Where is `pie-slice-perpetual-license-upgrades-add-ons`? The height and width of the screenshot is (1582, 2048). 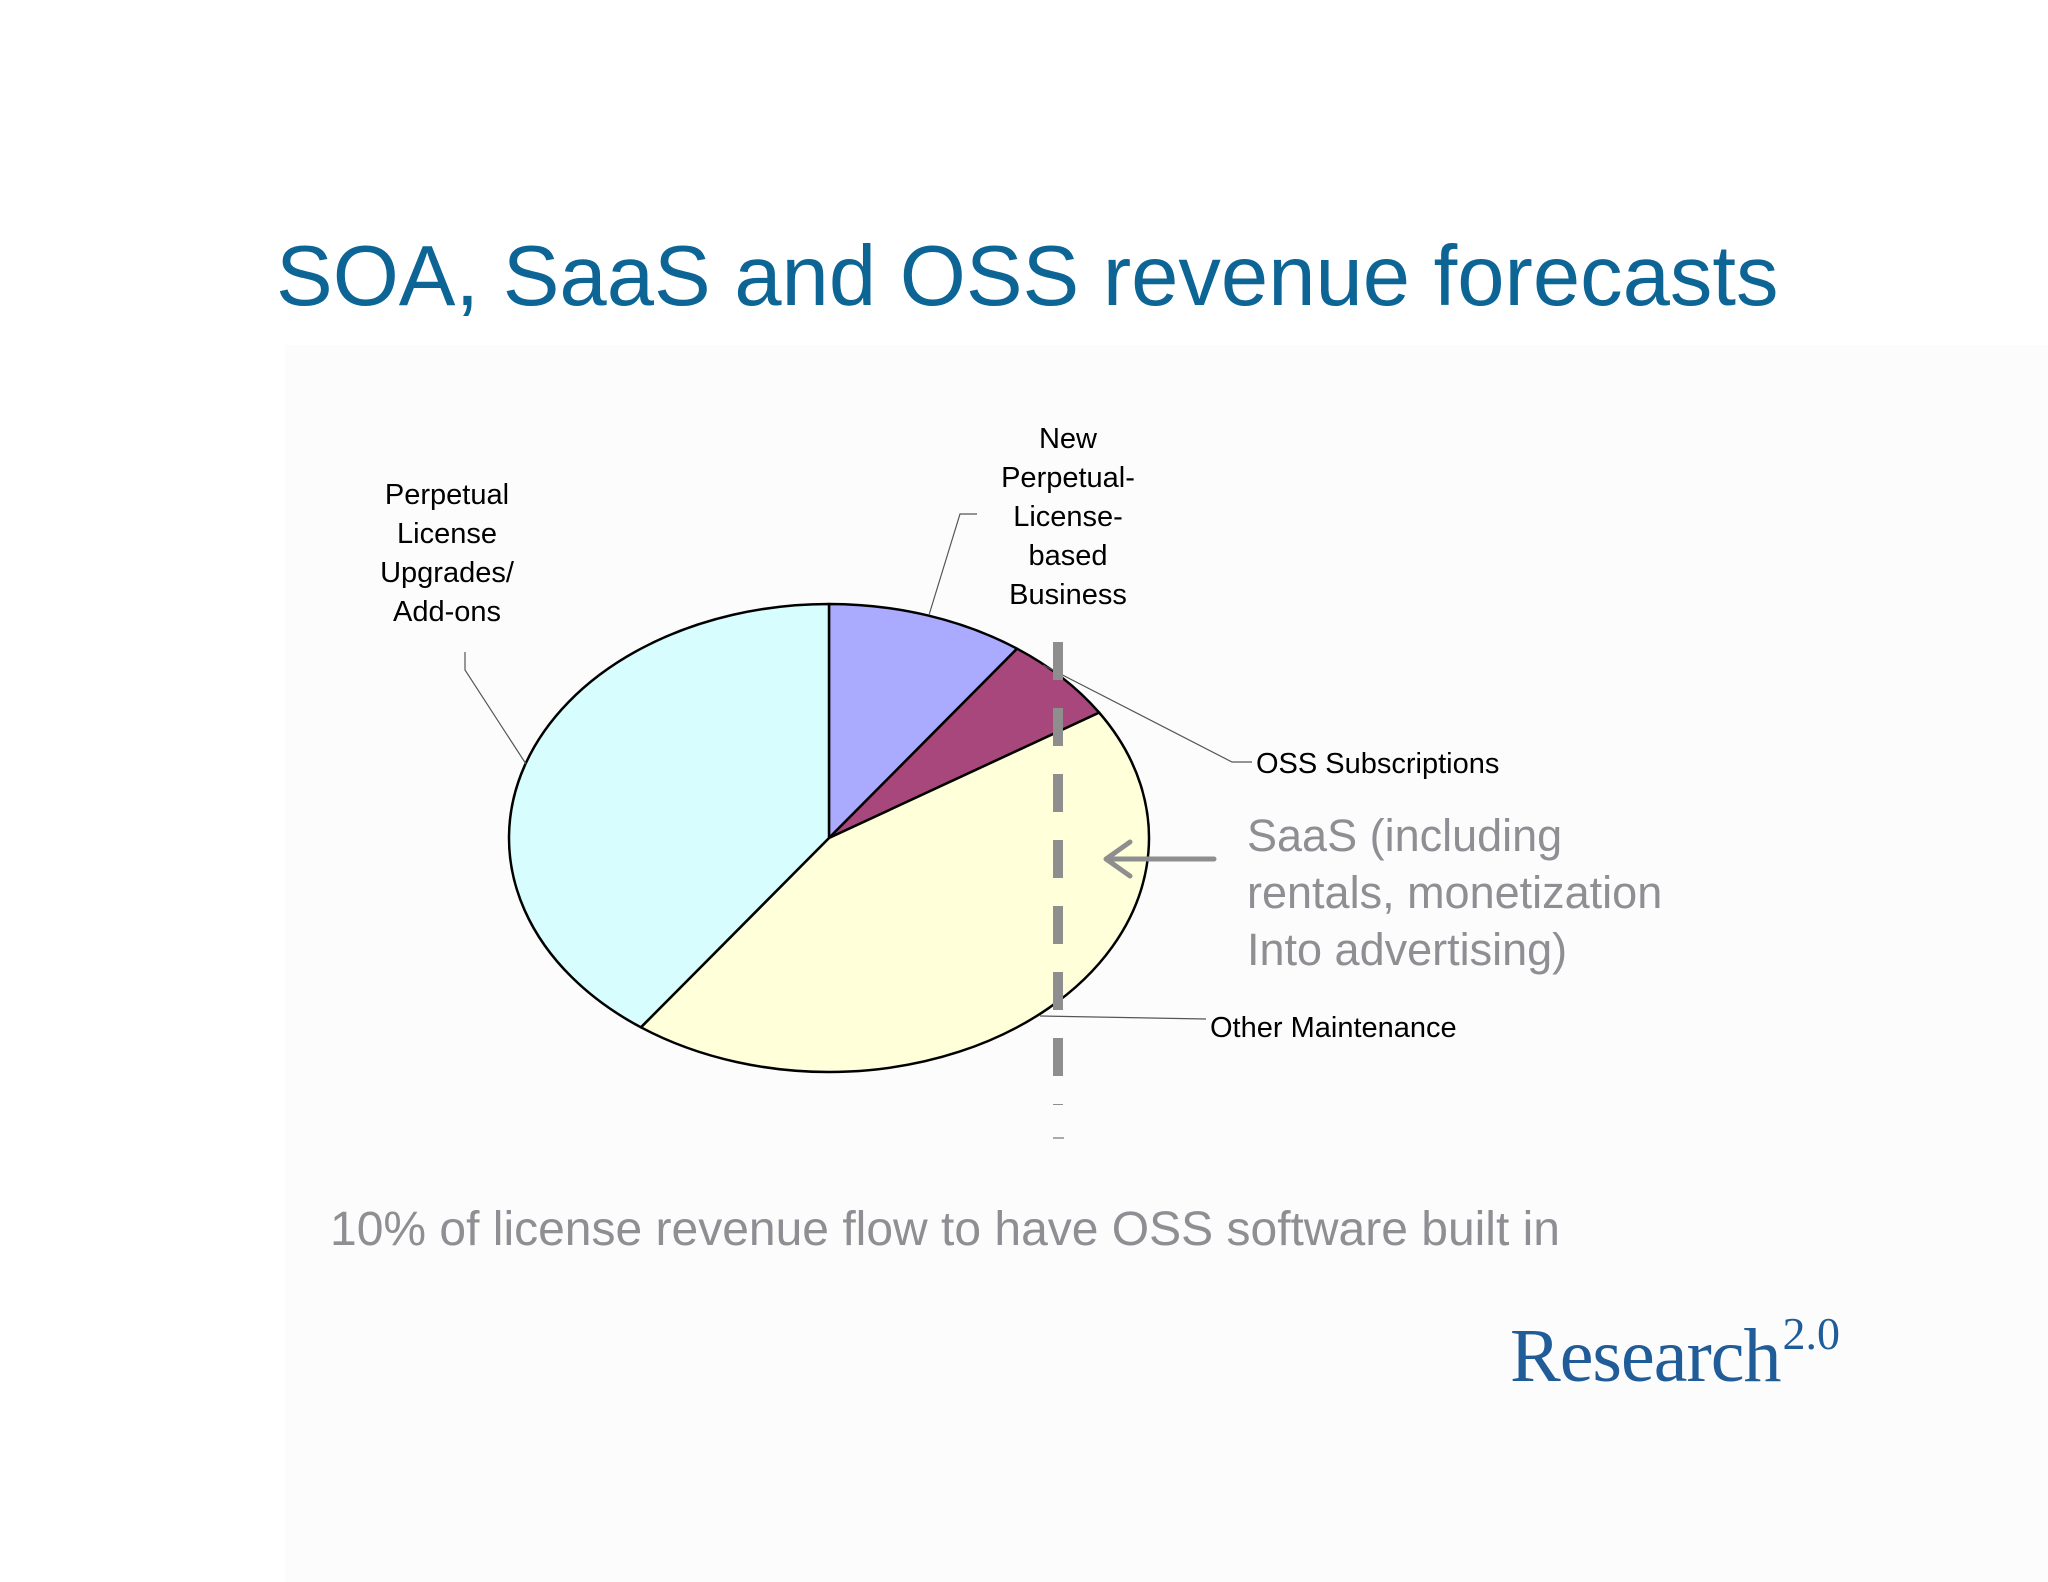
pie-slice-perpetual-license-upgrades-add-ons is located at coordinates (669, 815).